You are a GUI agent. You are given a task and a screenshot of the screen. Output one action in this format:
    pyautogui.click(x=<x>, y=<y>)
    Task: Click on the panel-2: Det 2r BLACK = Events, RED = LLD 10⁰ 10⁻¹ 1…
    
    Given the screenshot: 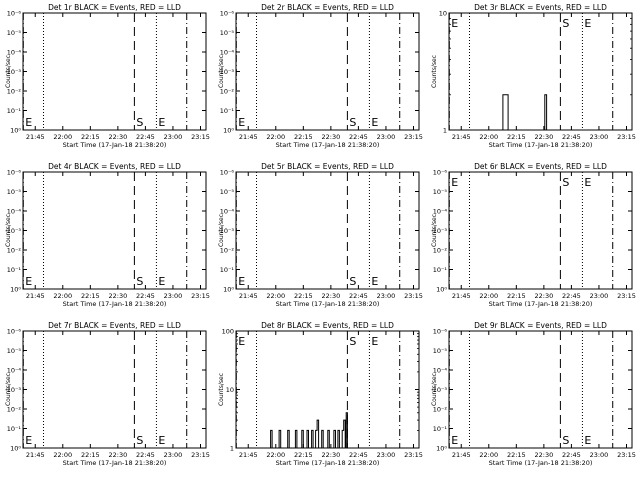 What is the action you would take?
    pyautogui.click(x=320, y=76)
    